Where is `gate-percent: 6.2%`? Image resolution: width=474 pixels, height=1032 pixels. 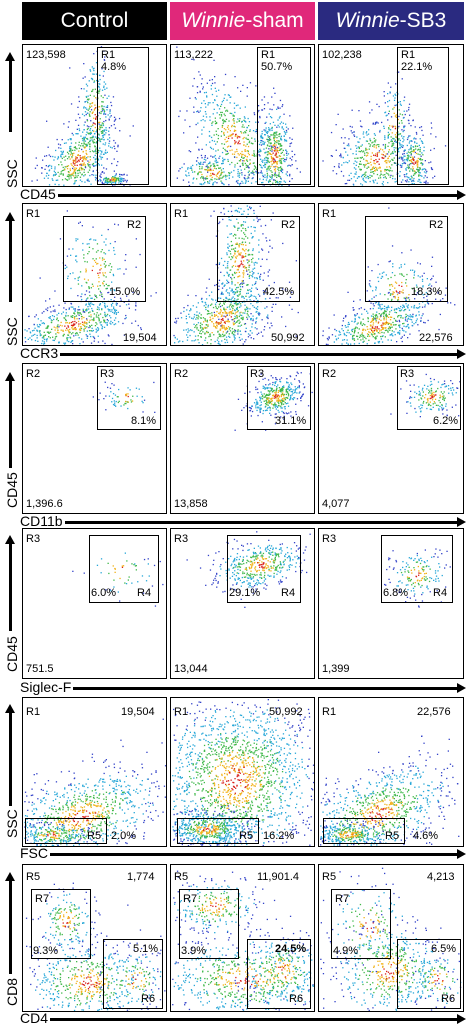 gate-percent: 6.2% is located at coordinates (446, 421).